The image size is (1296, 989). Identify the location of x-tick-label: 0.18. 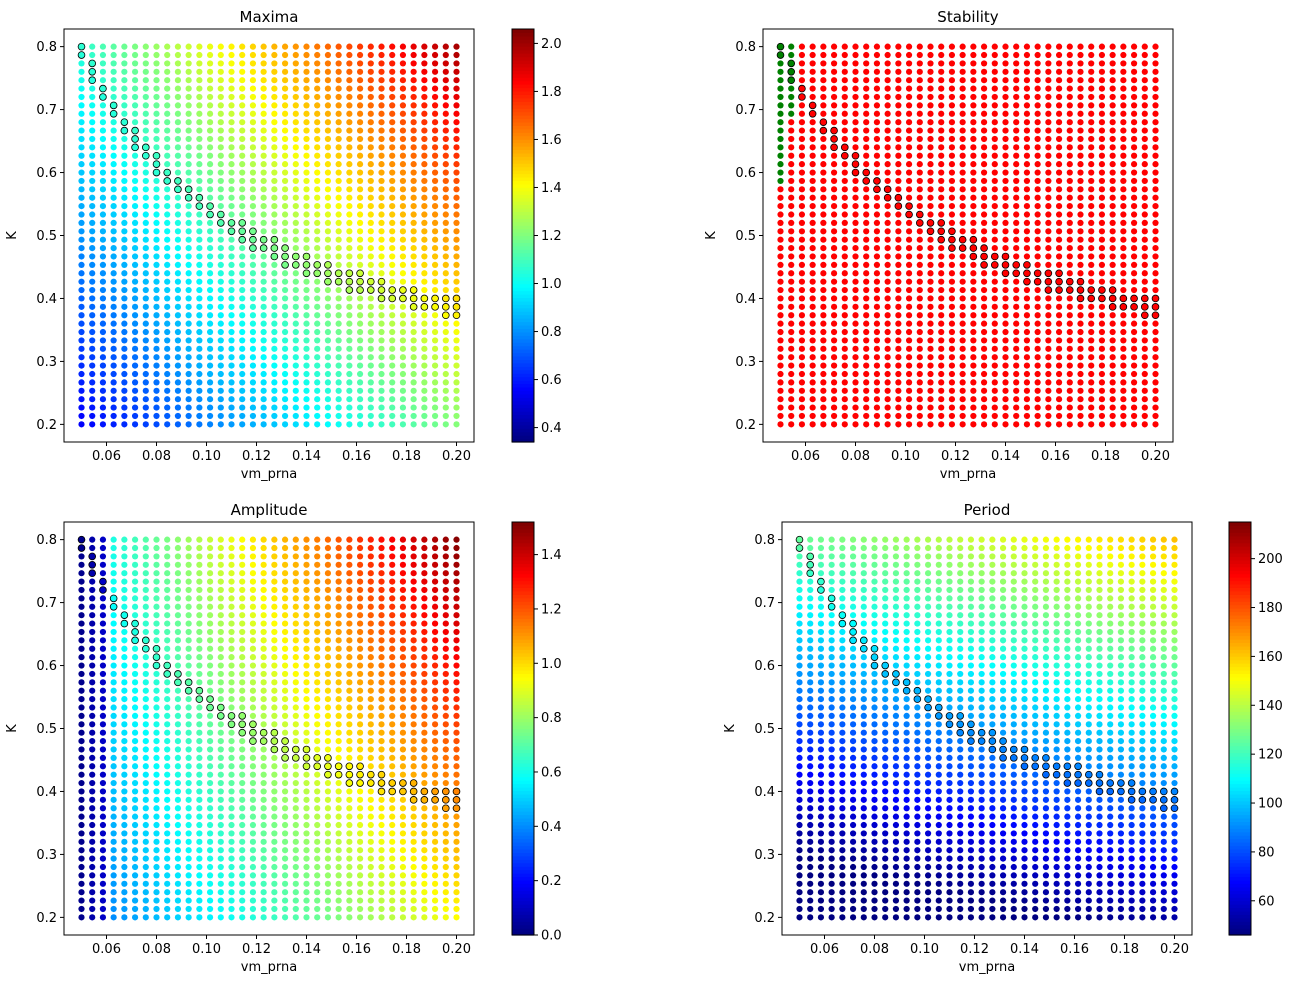
(406, 456).